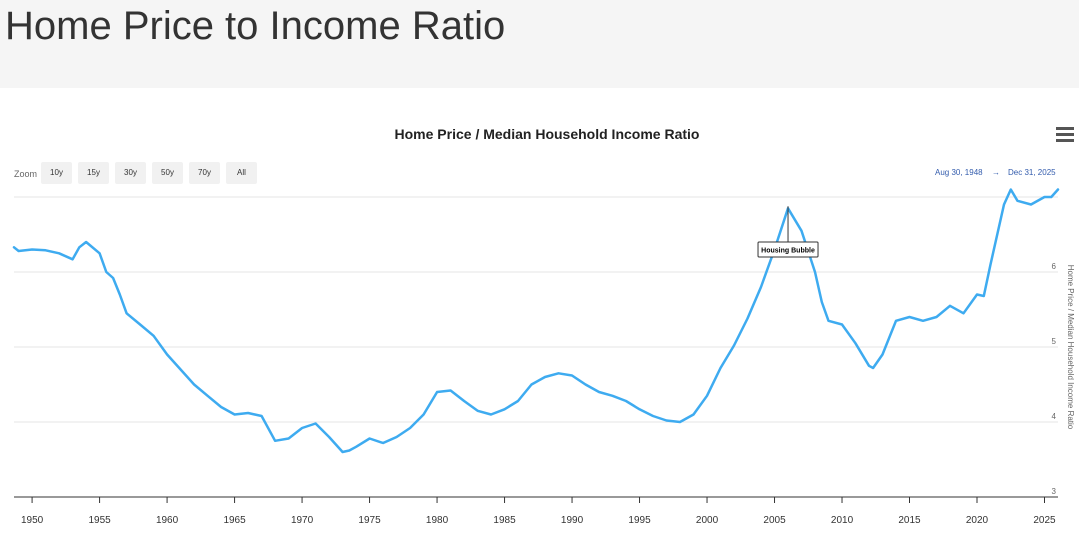 This screenshot has height=539, width=1079. I want to click on zoom-50y-button: 50y, so click(167, 173).